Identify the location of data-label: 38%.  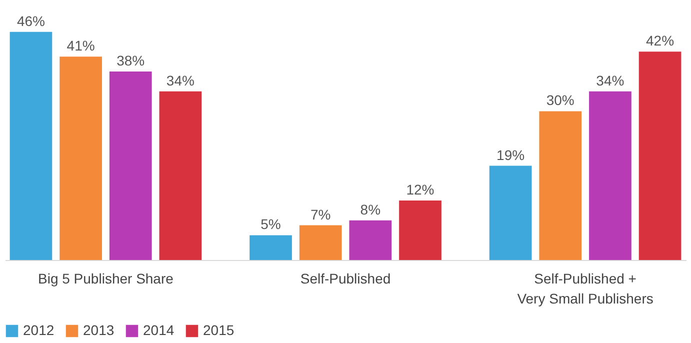
(130, 60).